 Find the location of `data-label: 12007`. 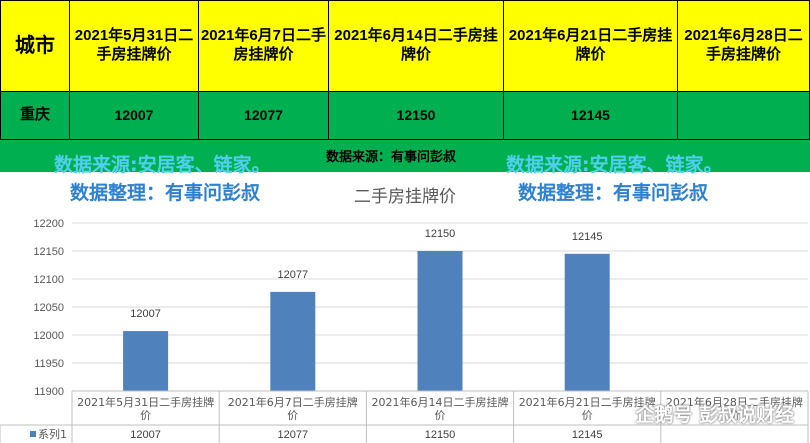

data-label: 12007 is located at coordinates (145, 314).